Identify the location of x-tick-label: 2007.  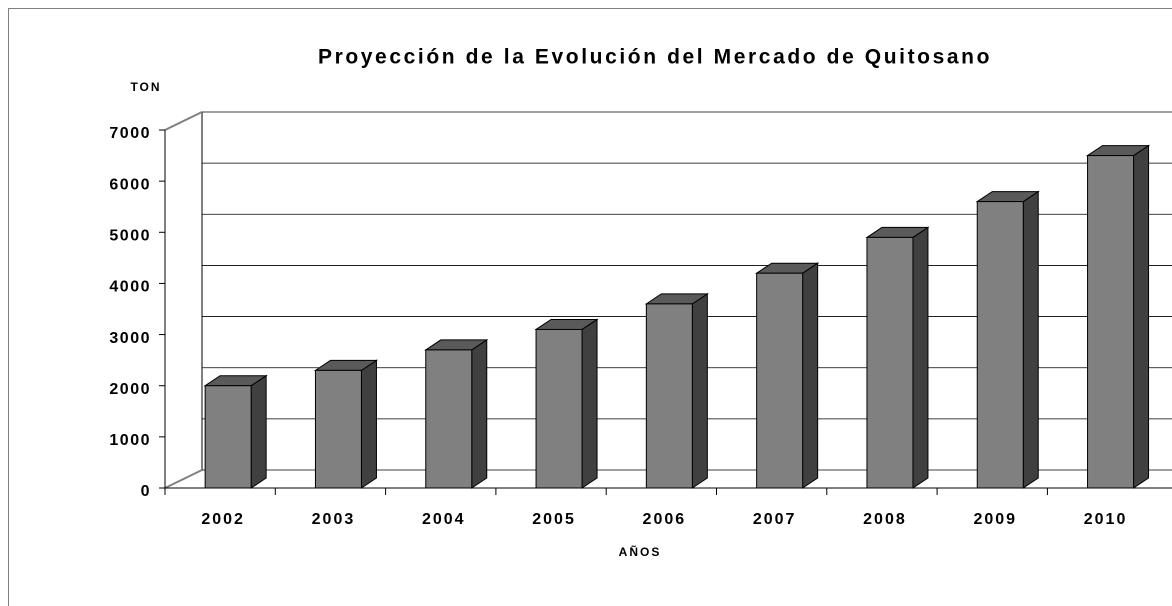
(775, 519).